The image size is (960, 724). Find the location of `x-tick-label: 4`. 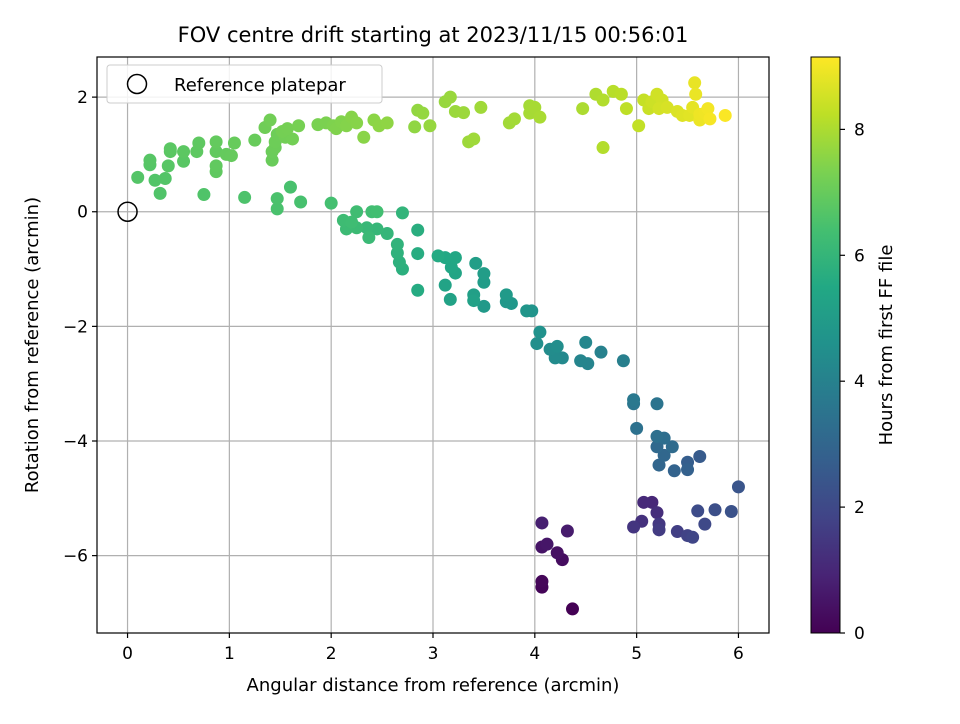

x-tick-label: 4 is located at coordinates (534, 654).